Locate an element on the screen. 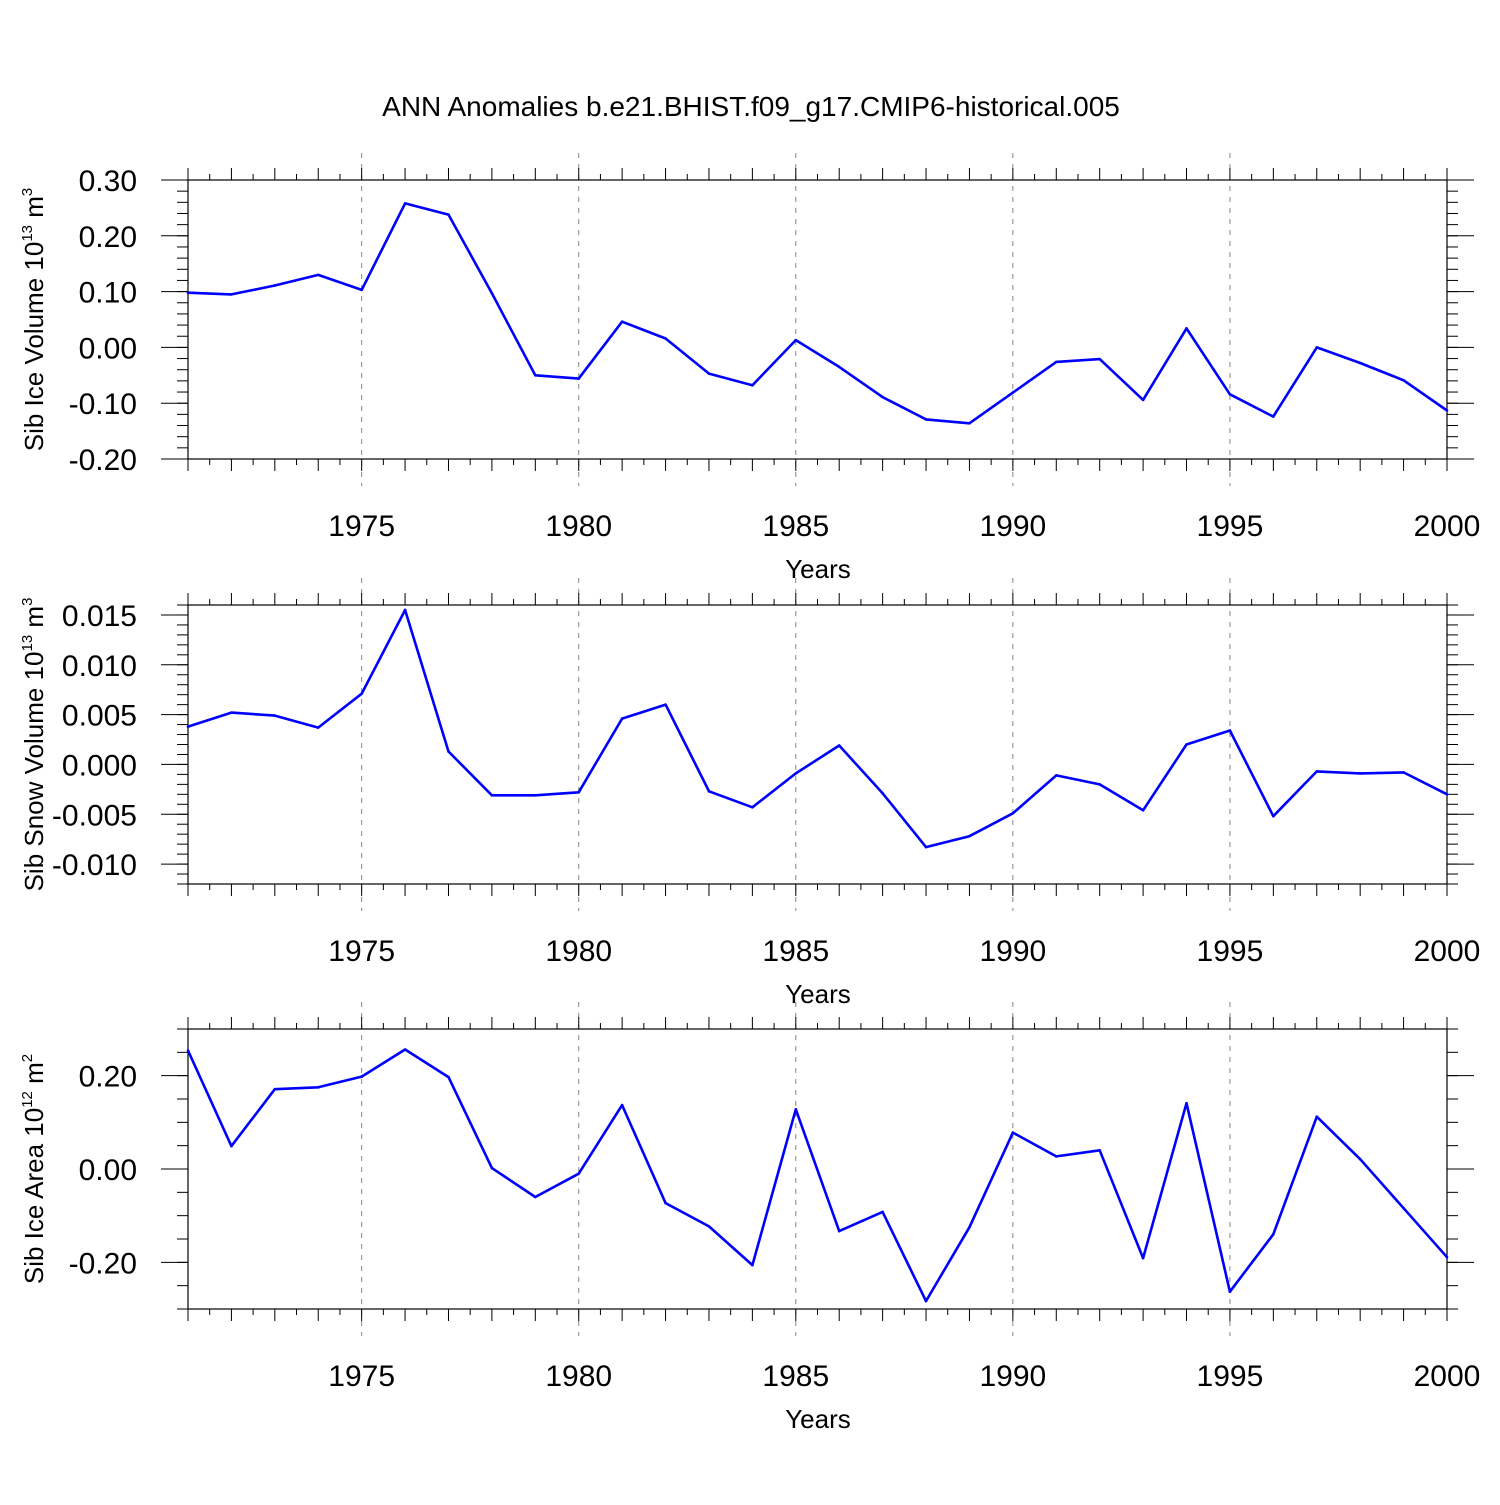 Image resolution: width=1500 pixels, height=1505 pixels. y-tick-label: -0.010 is located at coordinates (94, 865).